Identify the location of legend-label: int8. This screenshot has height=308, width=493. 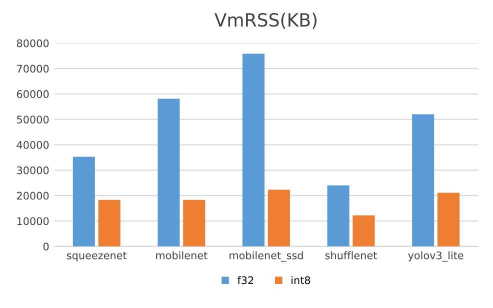
(301, 280).